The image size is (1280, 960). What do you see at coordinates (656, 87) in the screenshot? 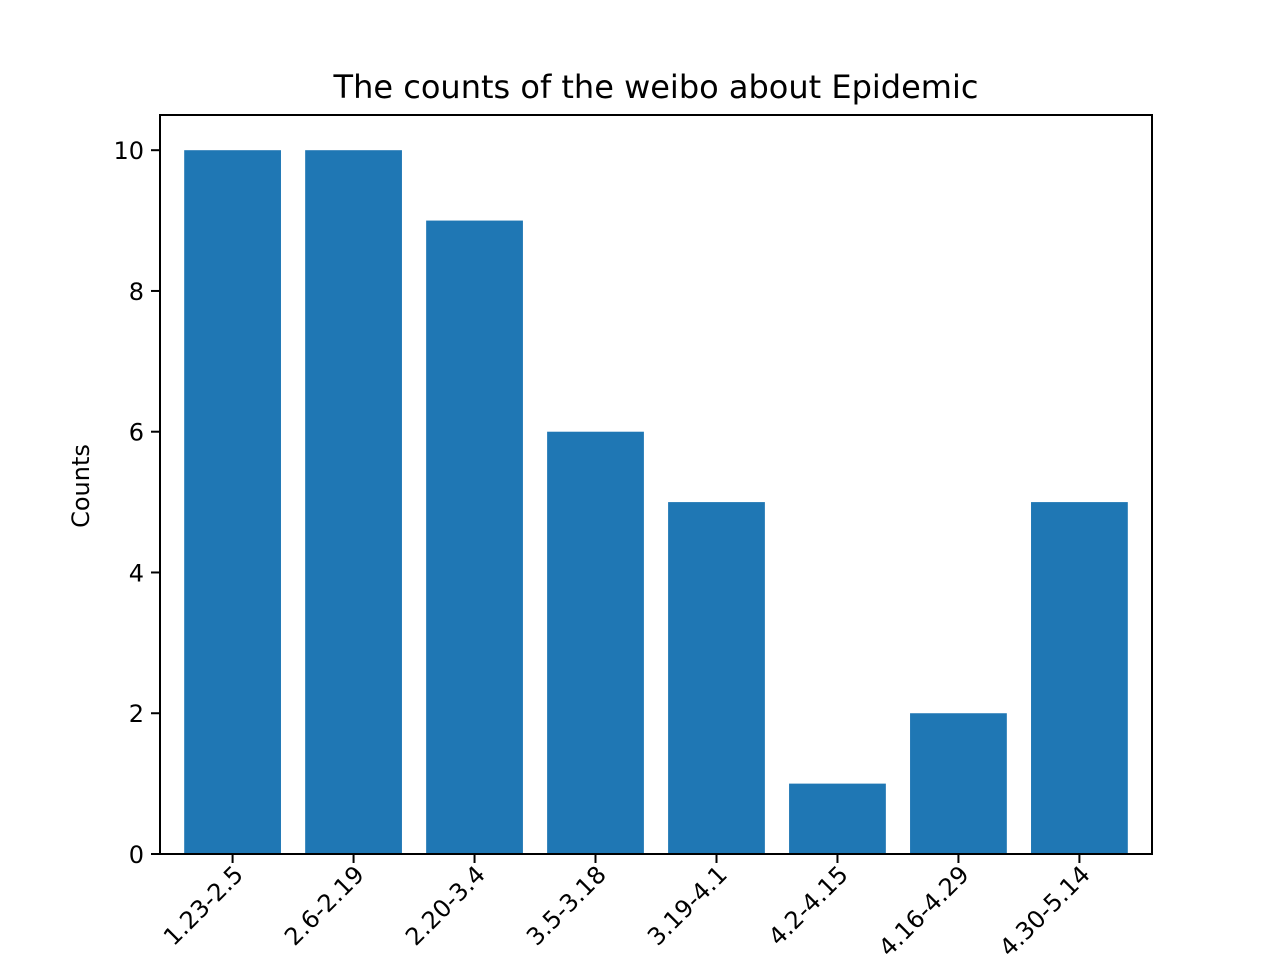
I see `chart-title: The counts of the weibo about Epidemic` at bounding box center [656, 87].